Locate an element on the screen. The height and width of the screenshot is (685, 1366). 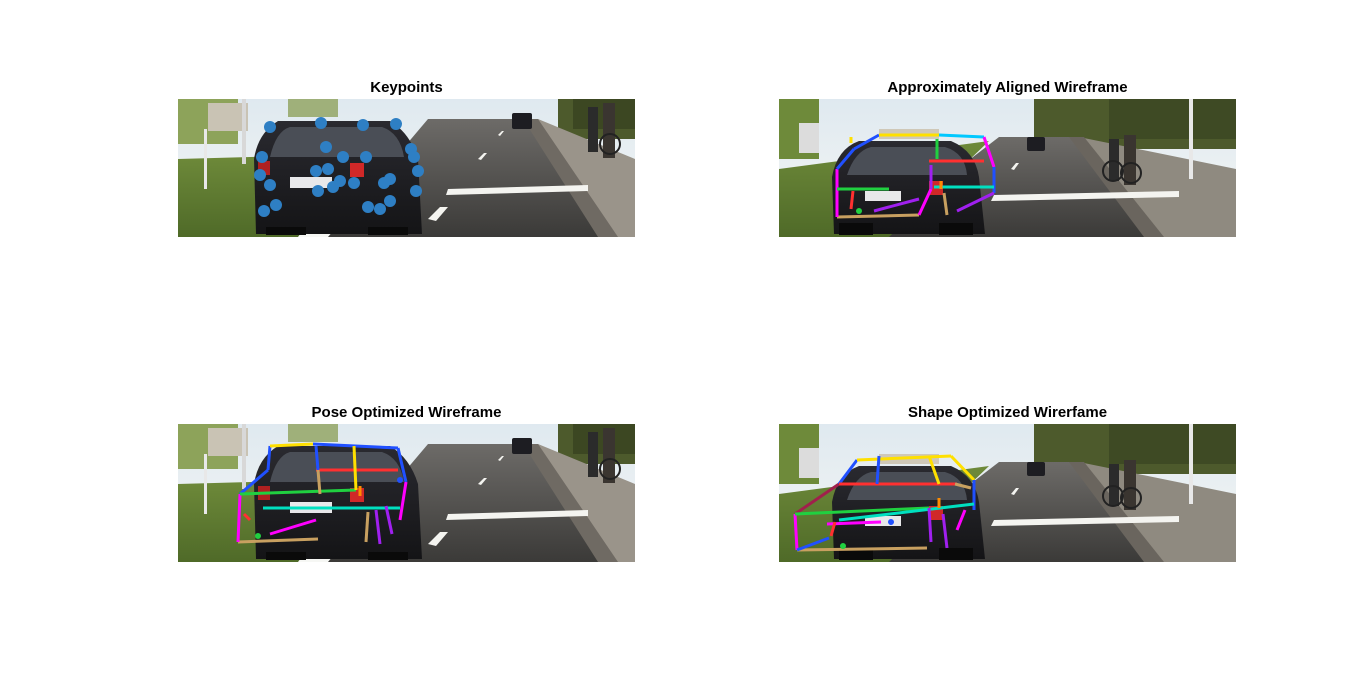
panel-shape-wireframe: Shape Optimized Wirerfame is located at coordinates (1007, 483).